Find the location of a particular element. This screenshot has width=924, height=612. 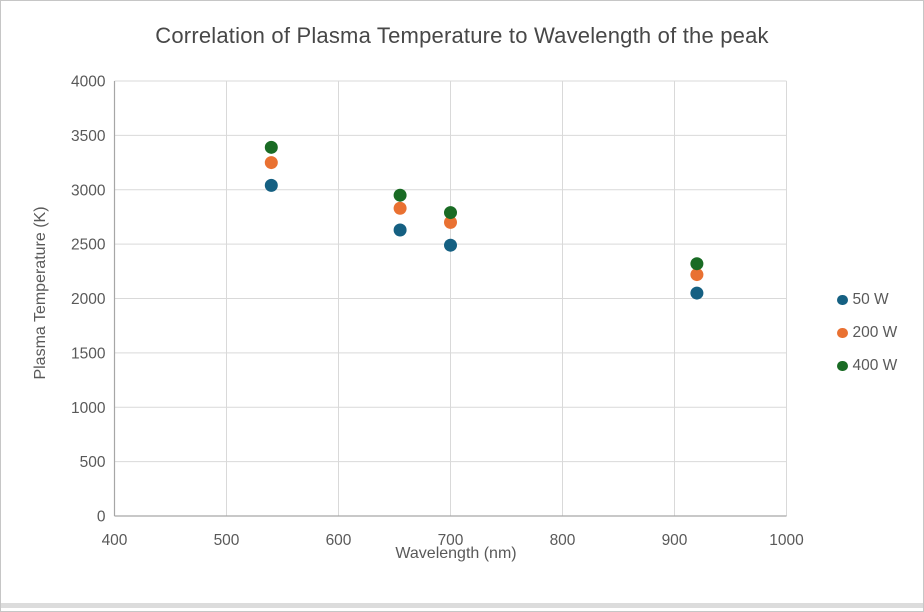

y-axis-title: Plasma Temperature (K) is located at coordinates (40, 293).